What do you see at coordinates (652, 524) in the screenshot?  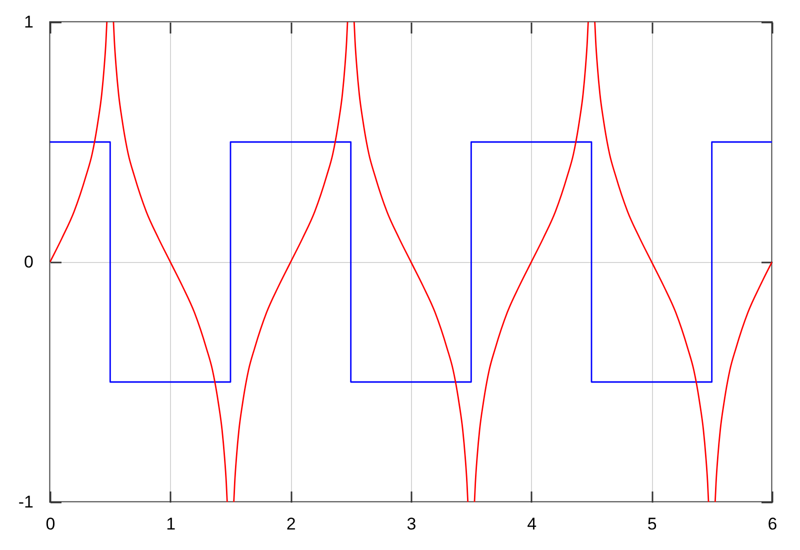 I see `x-tick-label: 5` at bounding box center [652, 524].